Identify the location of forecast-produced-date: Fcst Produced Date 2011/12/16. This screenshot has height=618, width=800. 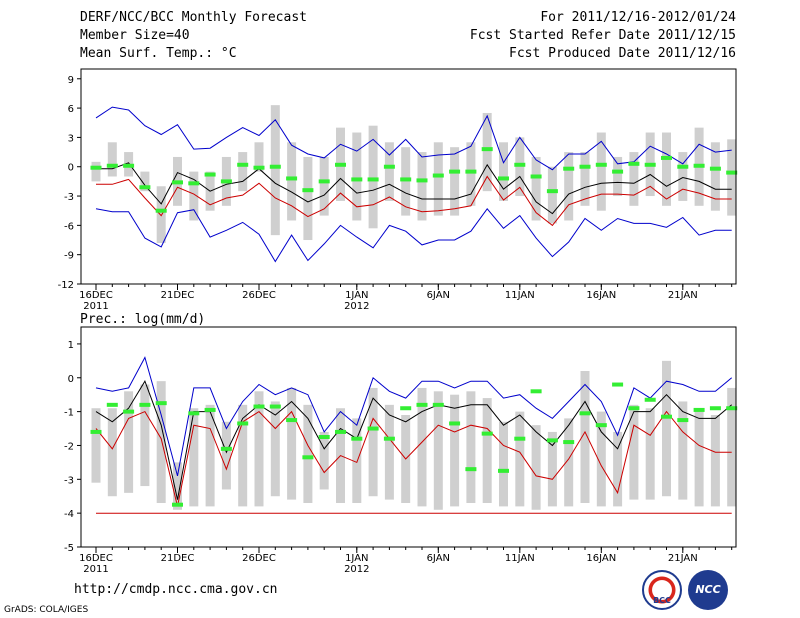
(622, 53).